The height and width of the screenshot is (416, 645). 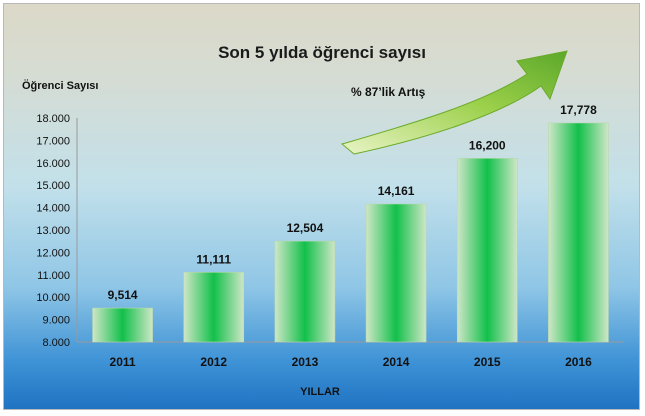 What do you see at coordinates (578, 232) in the screenshot?
I see `bar-2016` at bounding box center [578, 232].